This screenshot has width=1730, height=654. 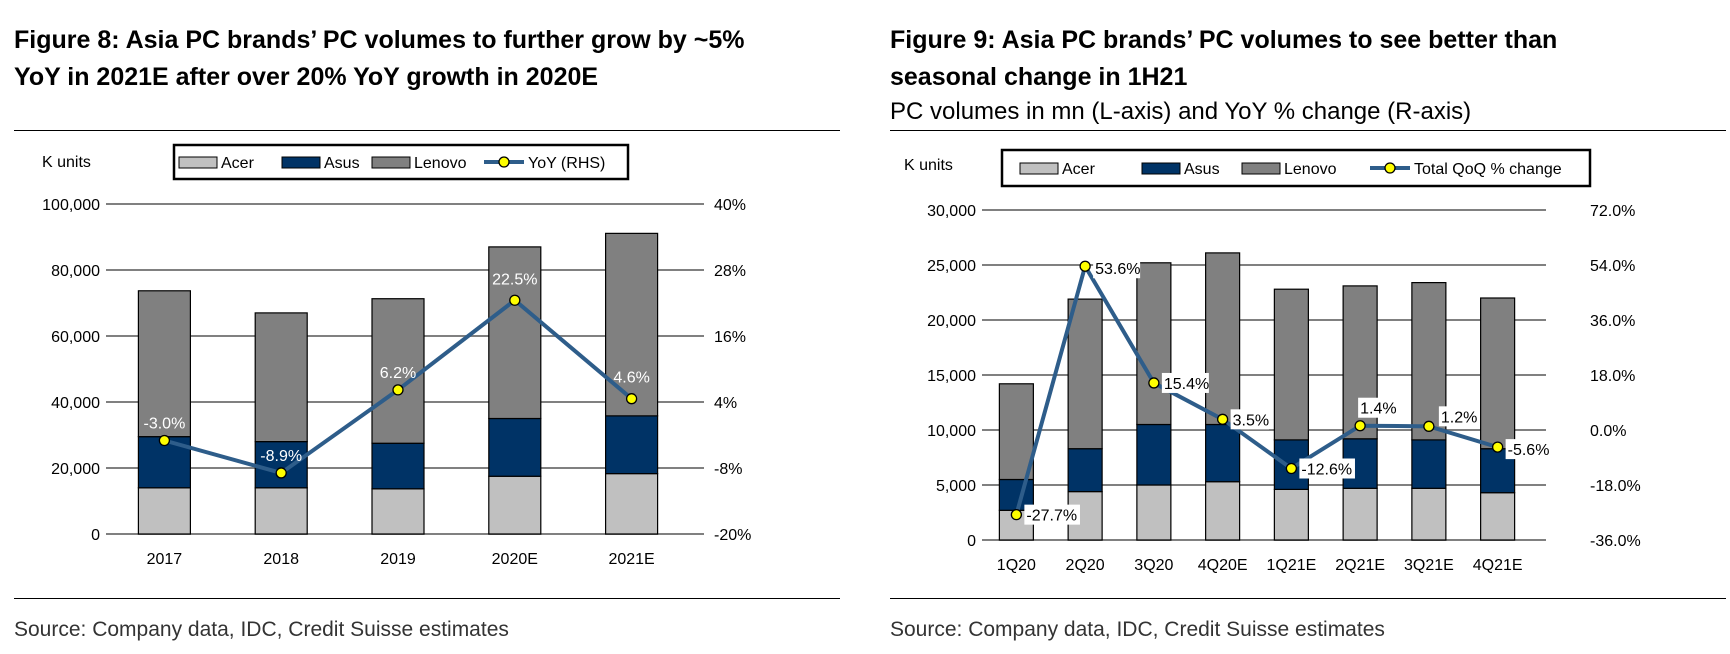 I want to click on figure-9-top-rule, so click(x=1308, y=130).